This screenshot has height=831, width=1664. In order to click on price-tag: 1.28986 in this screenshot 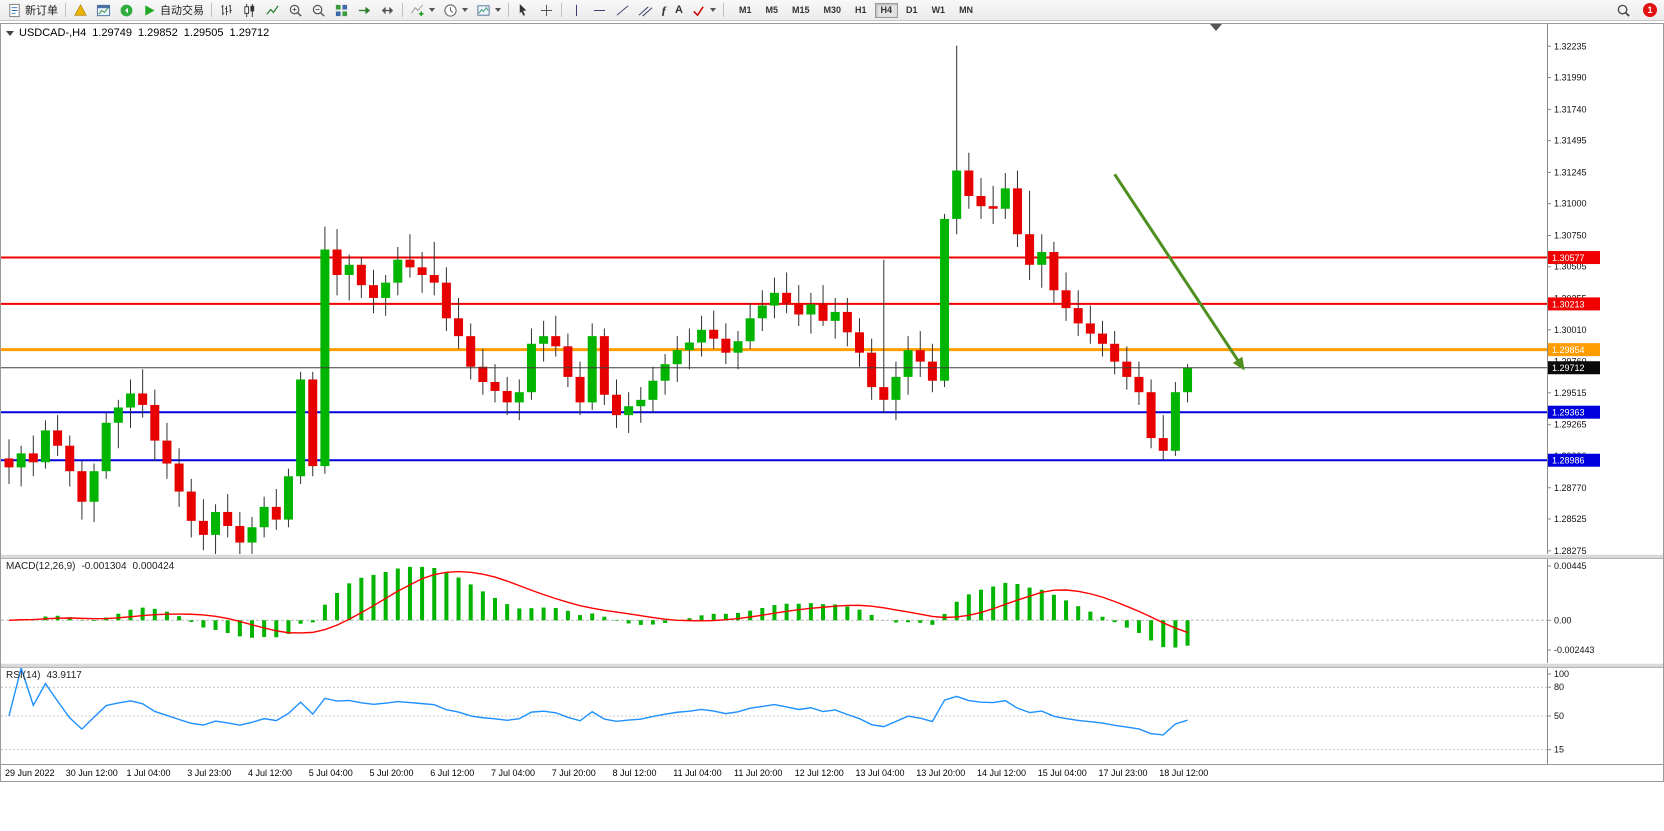, I will do `click(1574, 460)`.